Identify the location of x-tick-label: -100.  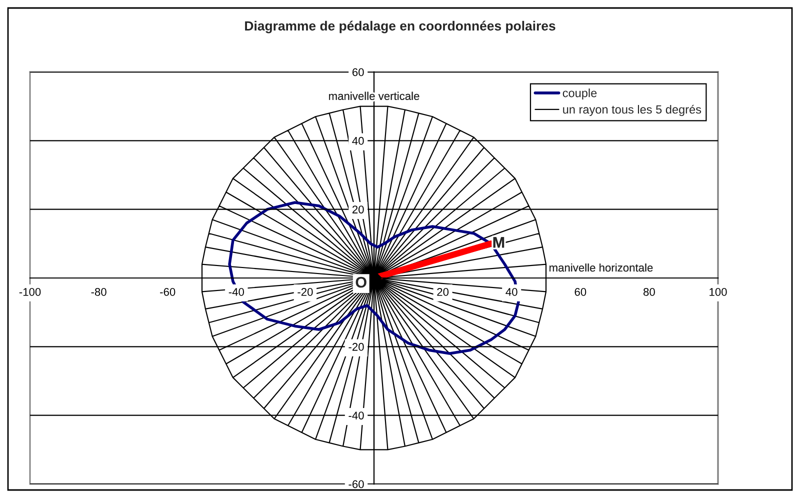
(30, 292).